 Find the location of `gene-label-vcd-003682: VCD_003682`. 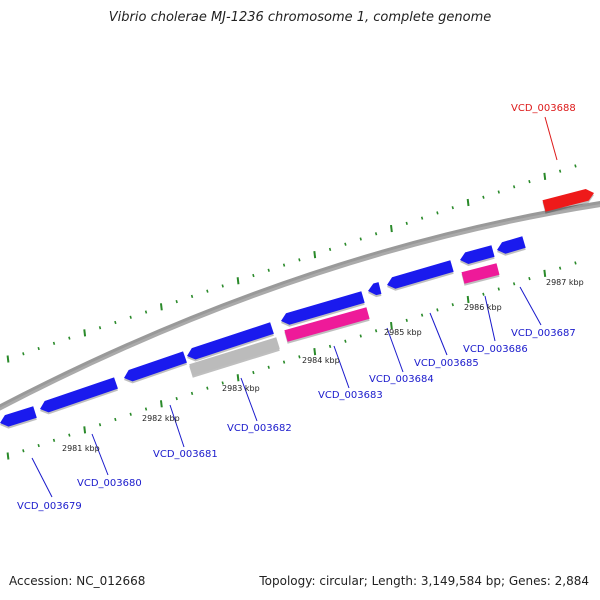

gene-label-vcd-003682: VCD_003682 is located at coordinates (259, 428).